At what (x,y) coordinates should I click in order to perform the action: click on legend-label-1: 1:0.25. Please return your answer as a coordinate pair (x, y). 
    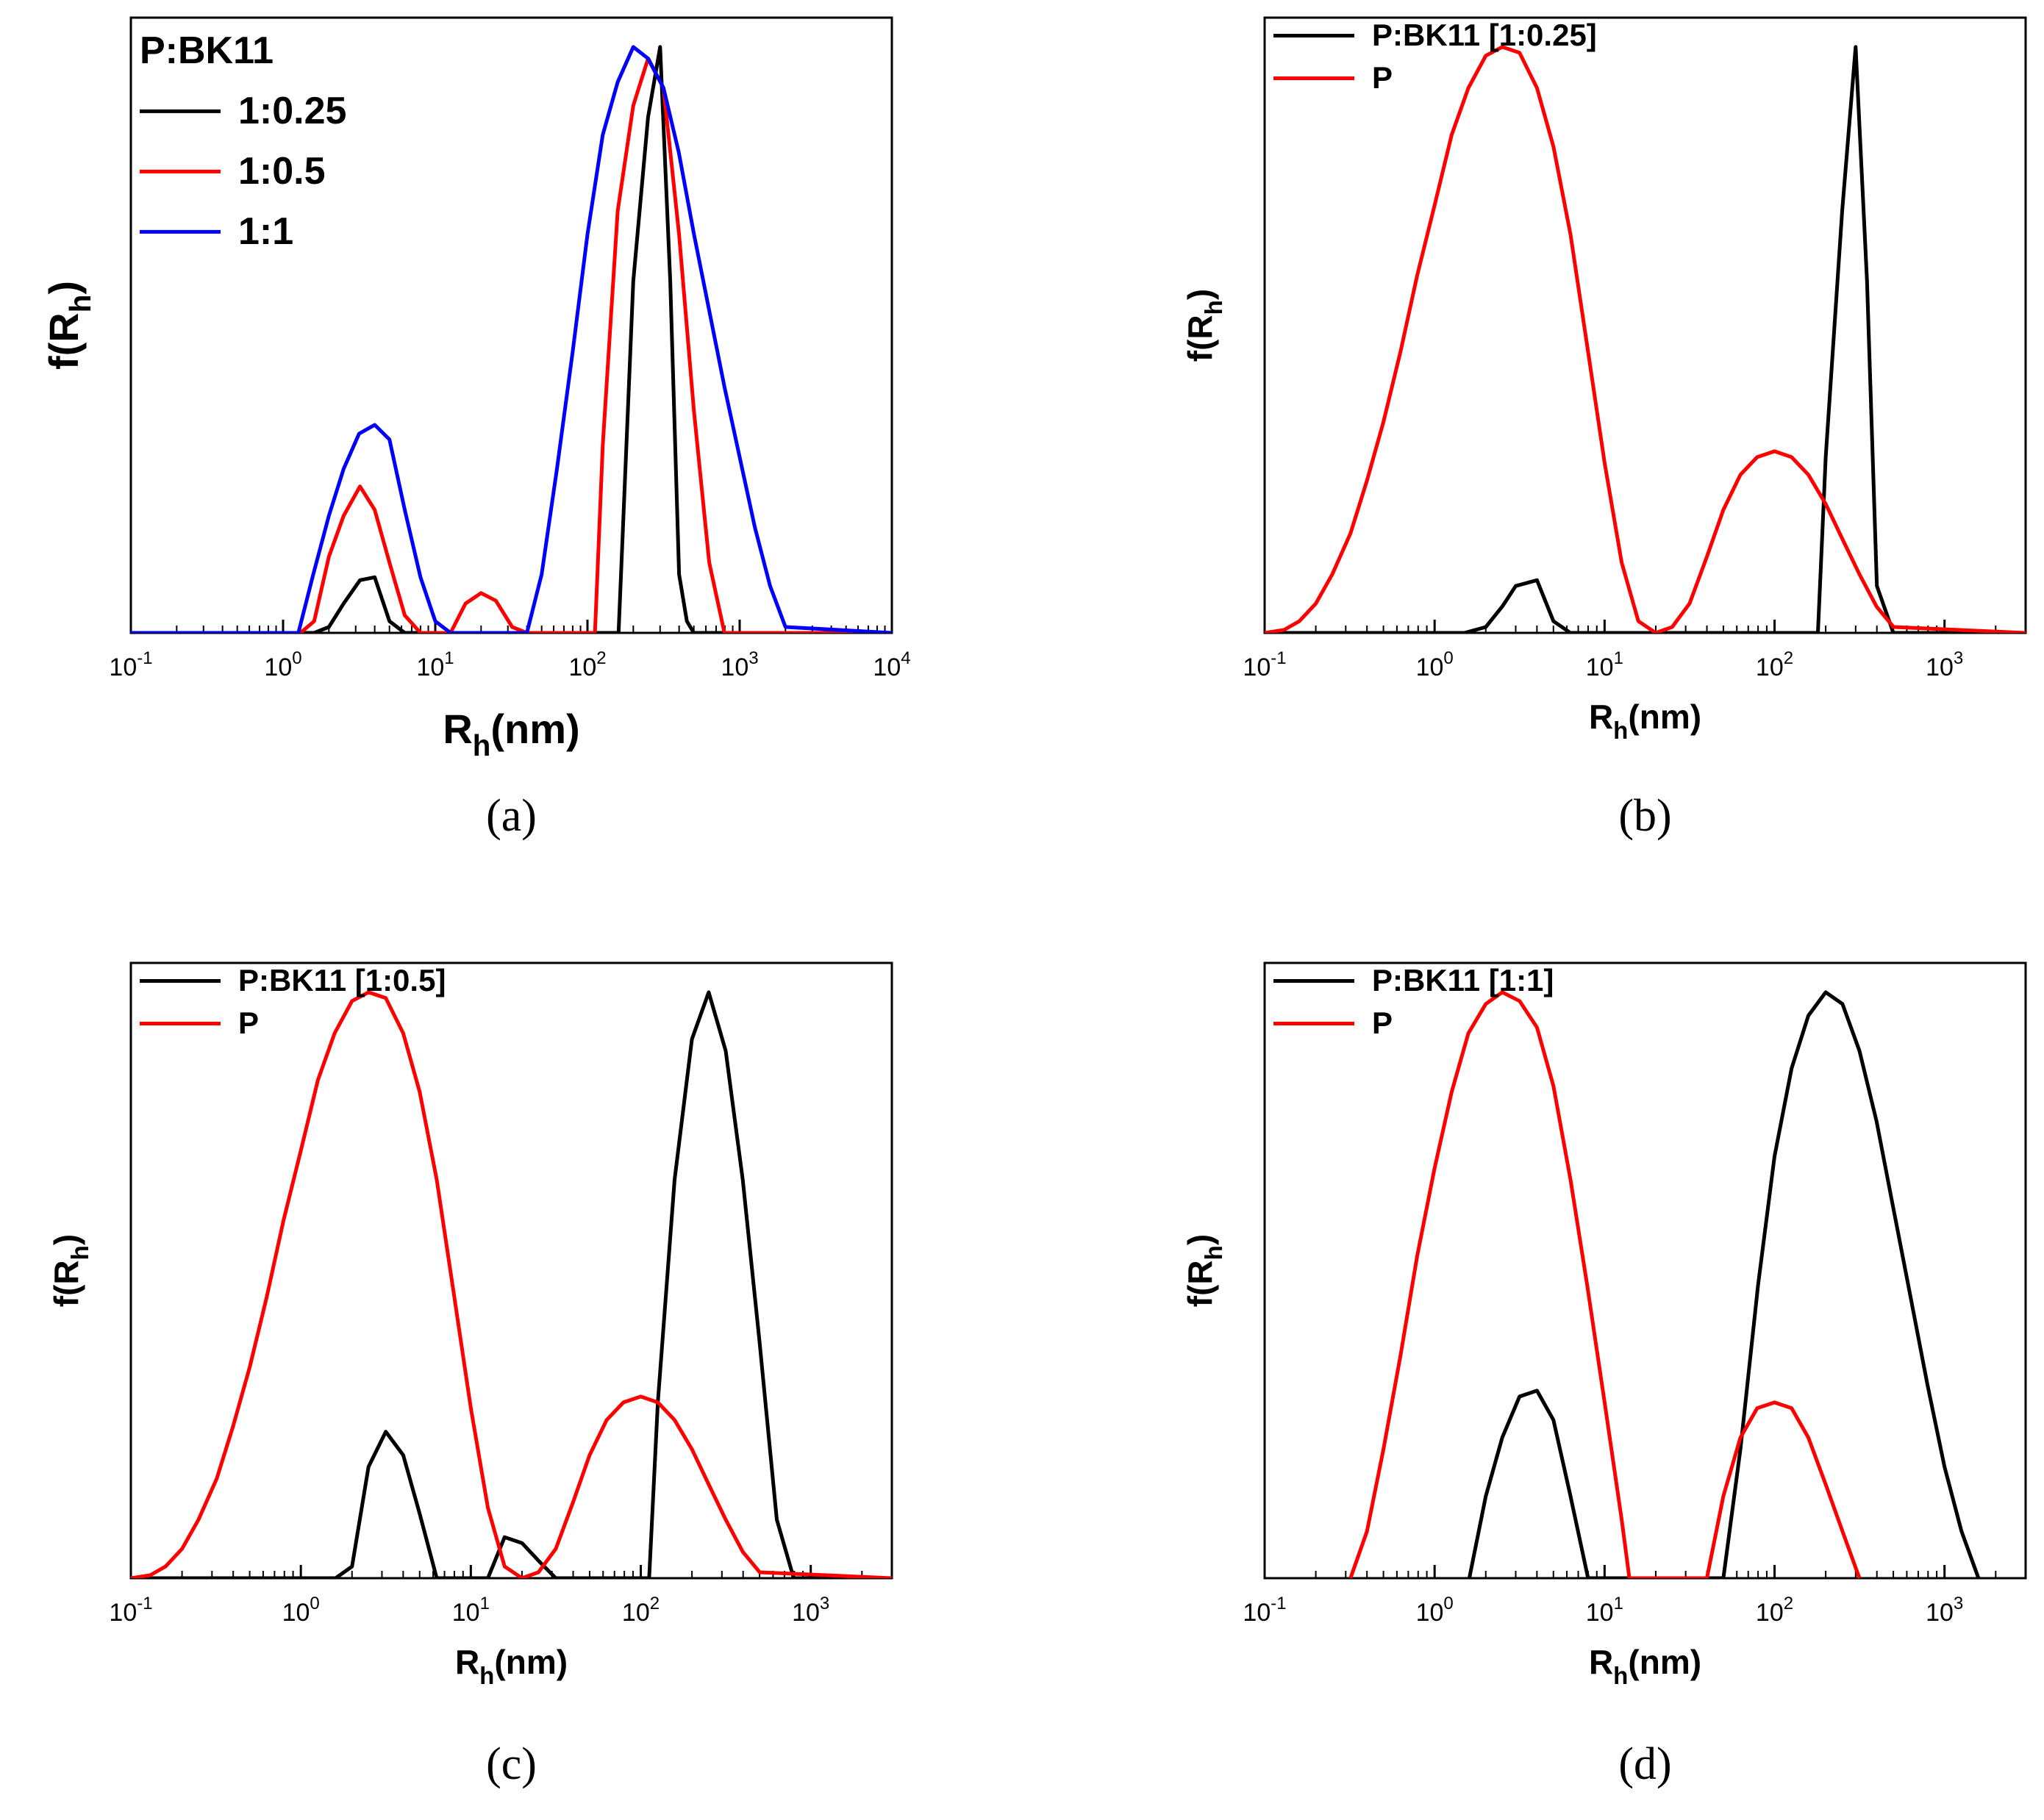
    Looking at the image, I should click on (292, 111).